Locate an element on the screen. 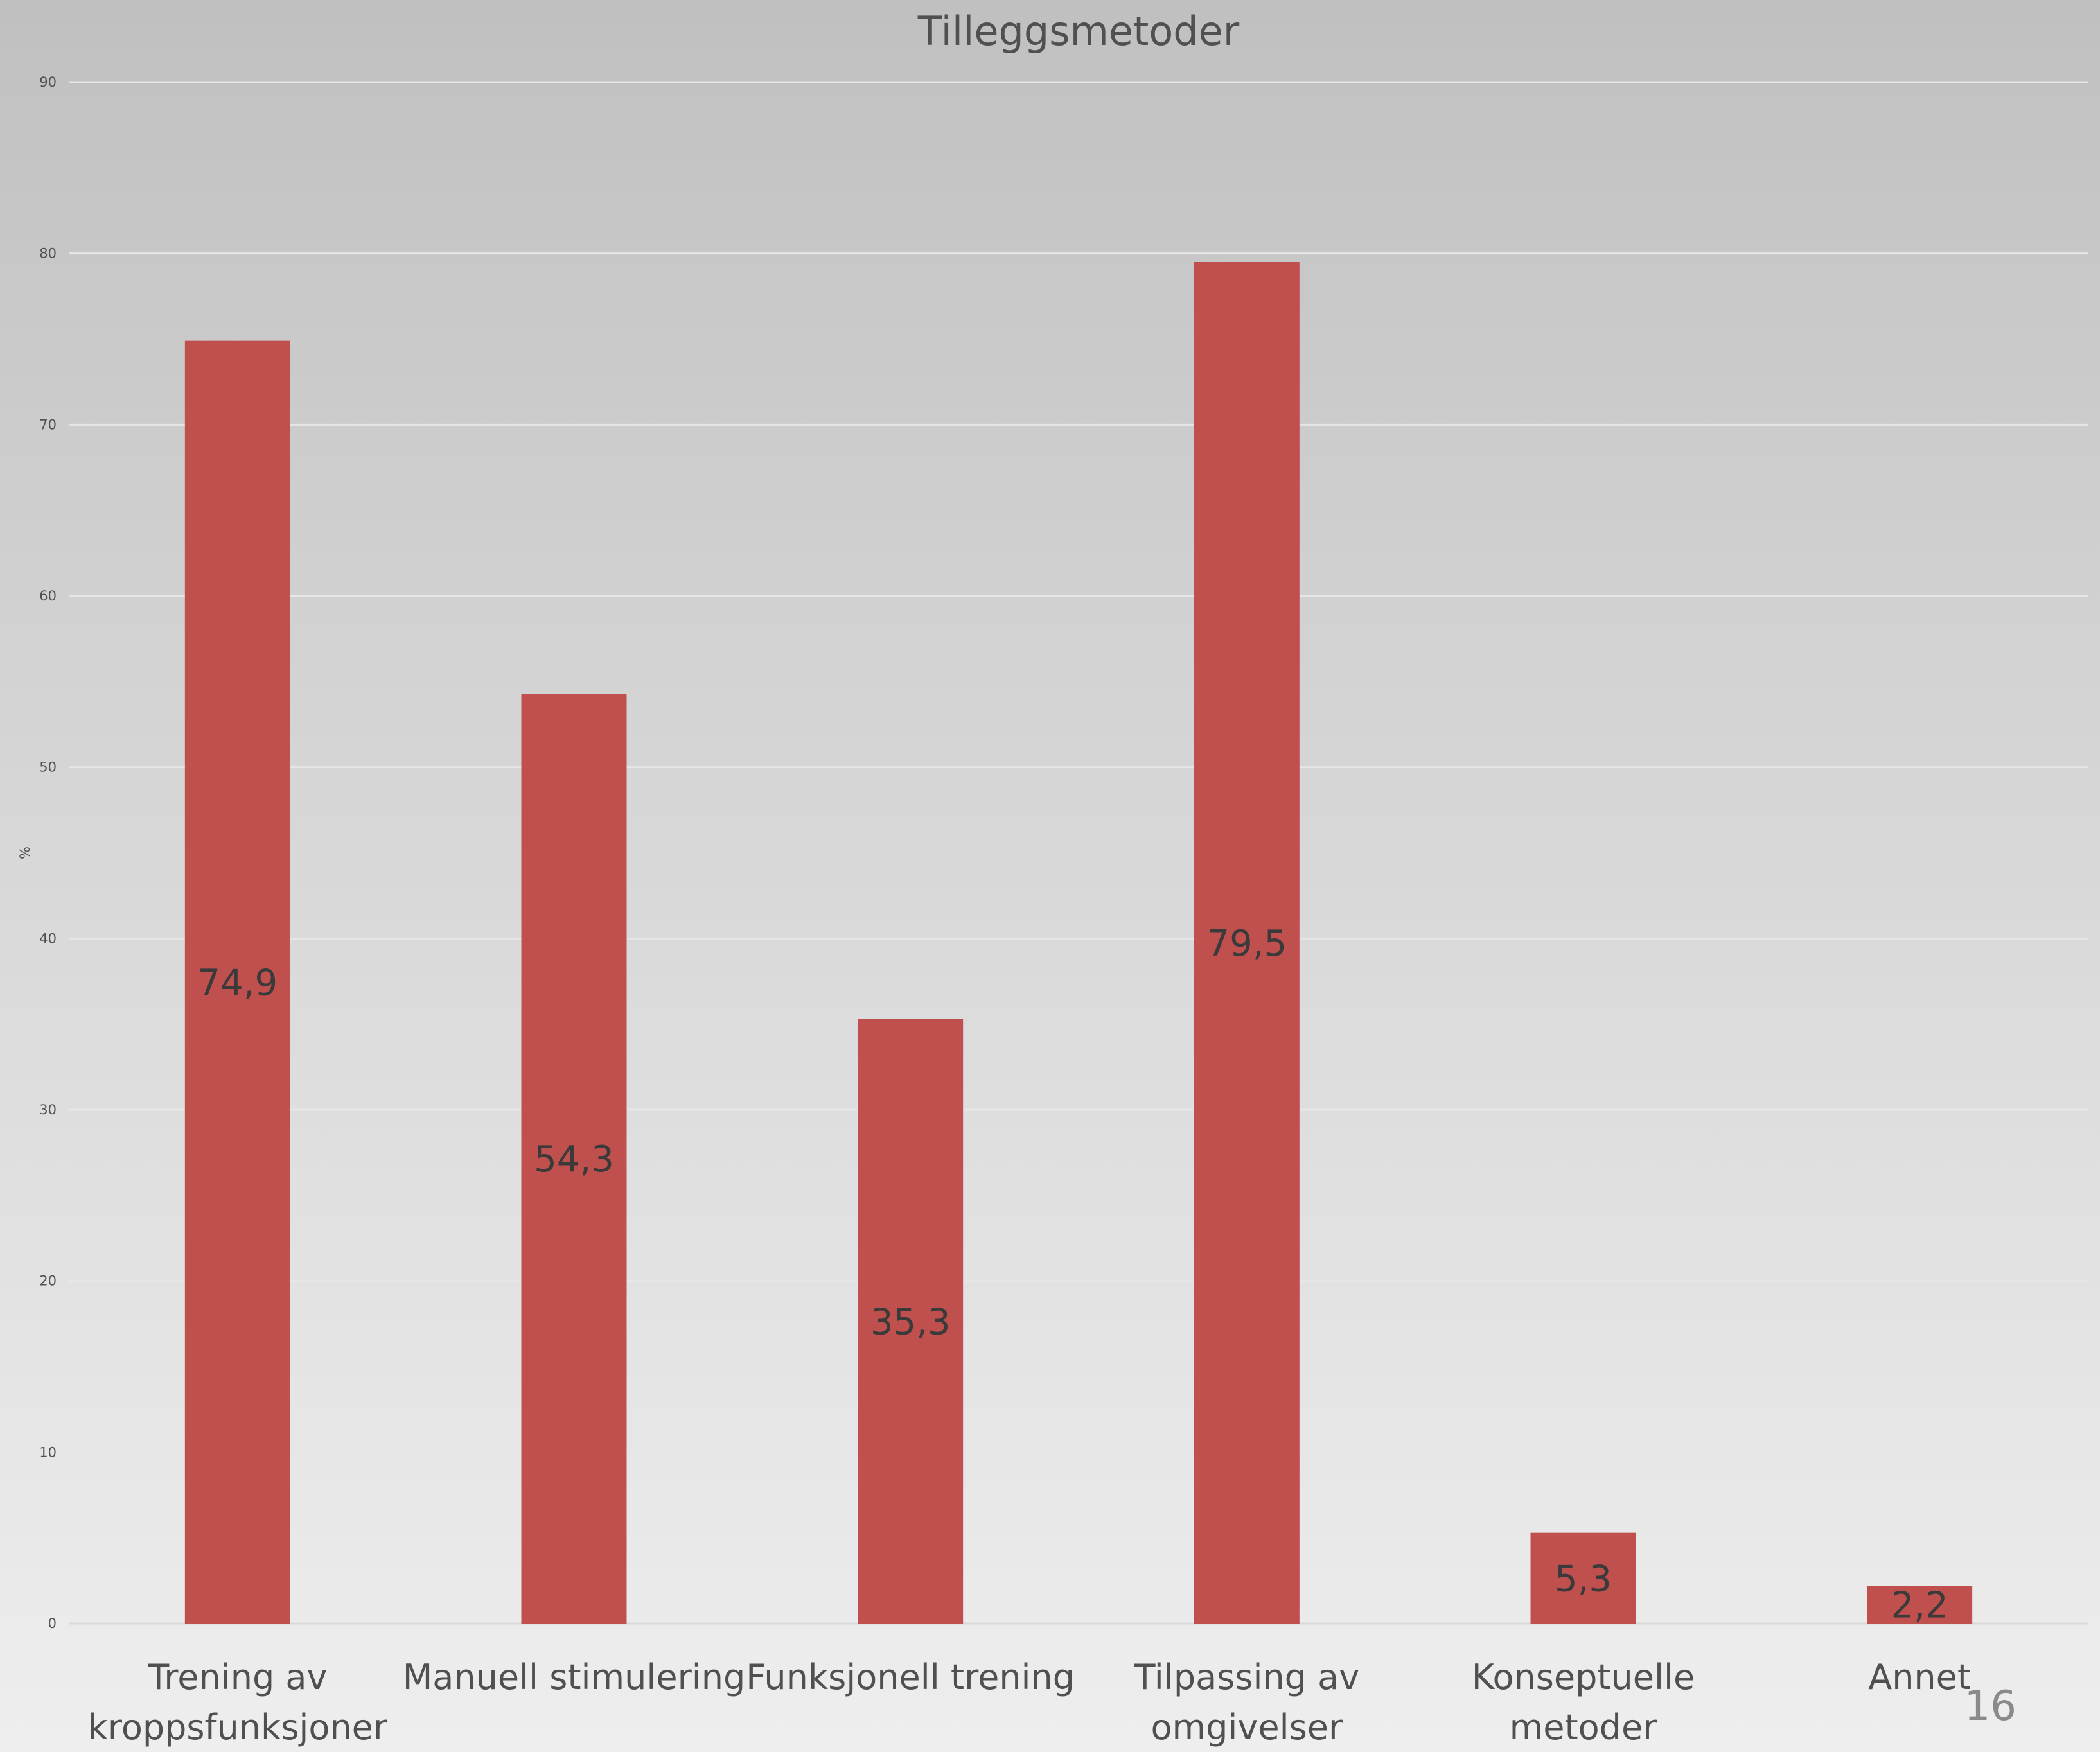  y-tick-label-0: 0 is located at coordinates (52, 1624).